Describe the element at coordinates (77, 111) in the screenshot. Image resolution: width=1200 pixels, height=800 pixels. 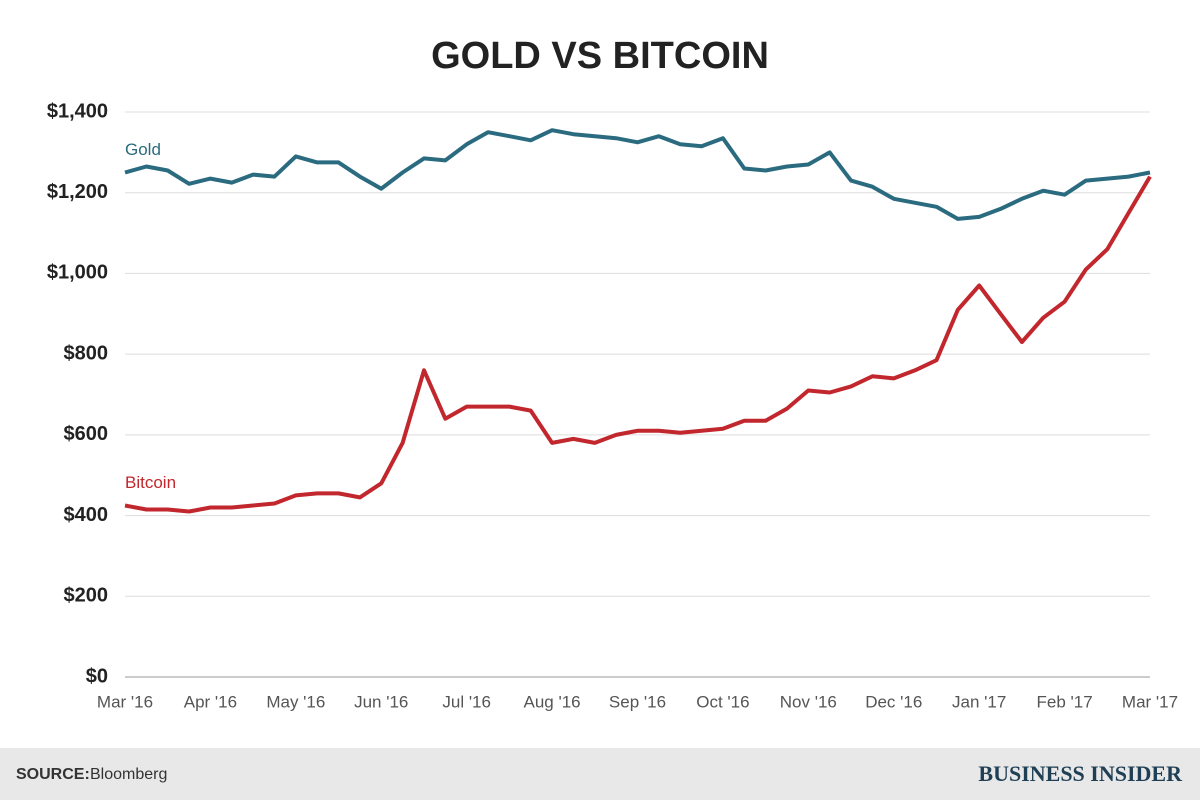
I see `y-tick-label: $1,400` at that location.